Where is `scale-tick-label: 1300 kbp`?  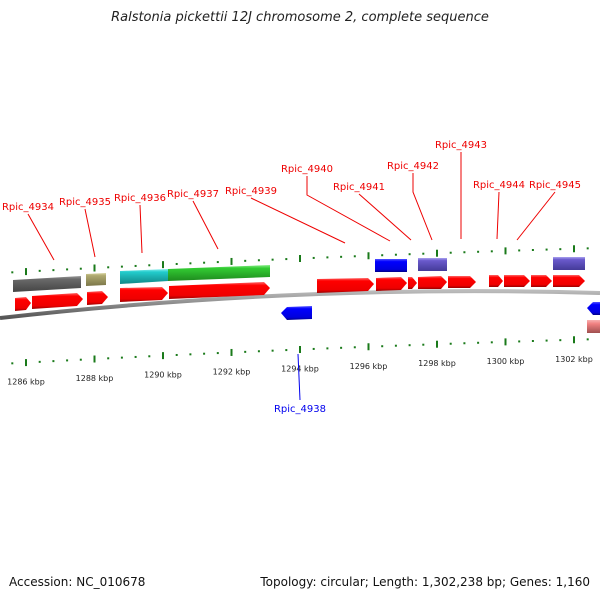 scale-tick-label: 1300 kbp is located at coordinates (506, 361).